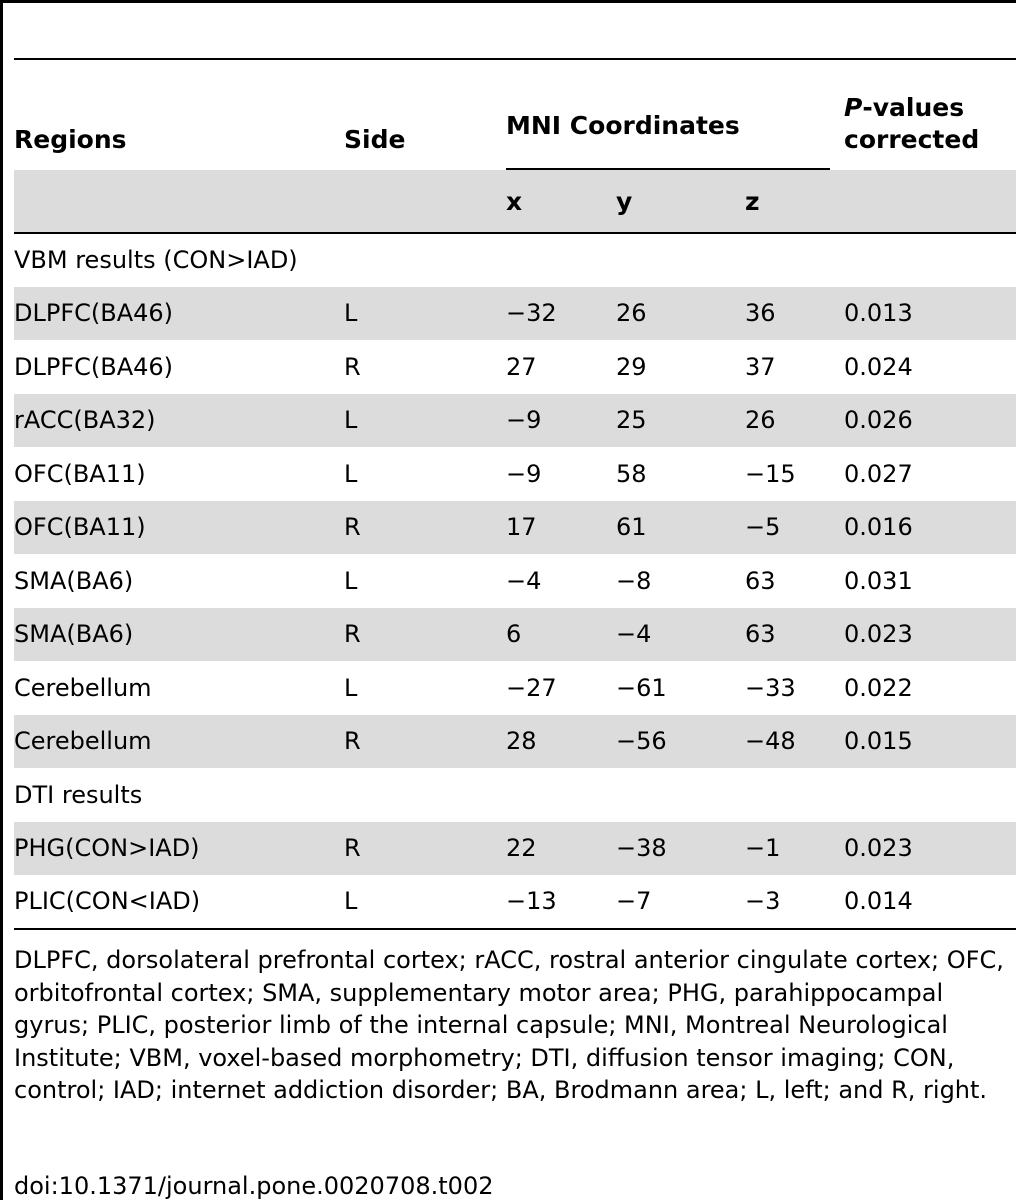 The height and width of the screenshot is (1201, 1016). I want to click on table-row: DLPFC(BA46) R 27 29 37 0.024, so click(515, 367).